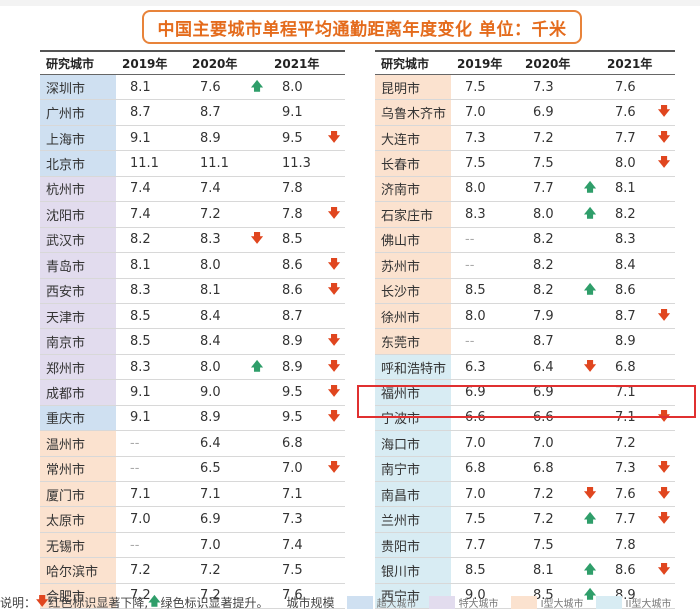 The width and height of the screenshot is (700, 613). What do you see at coordinates (549, 316) in the screenshot?
I see `value-2020-cell: 7.9` at bounding box center [549, 316].